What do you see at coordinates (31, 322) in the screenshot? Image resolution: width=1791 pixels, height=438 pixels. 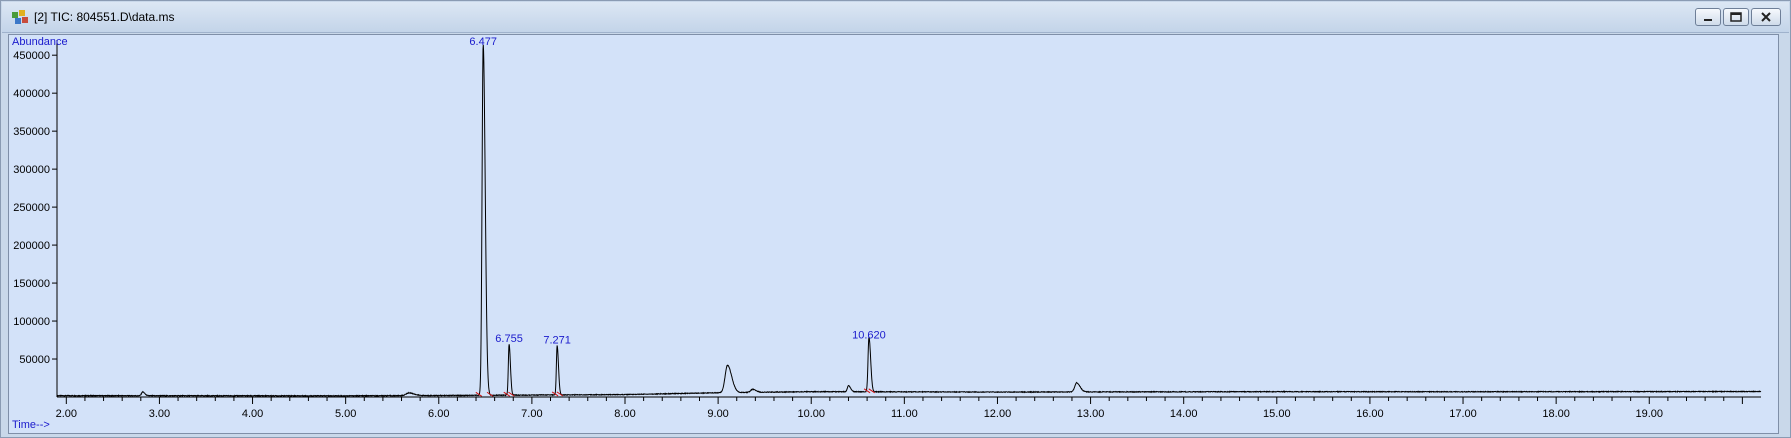 I see `y-tick-label: 100000` at bounding box center [31, 322].